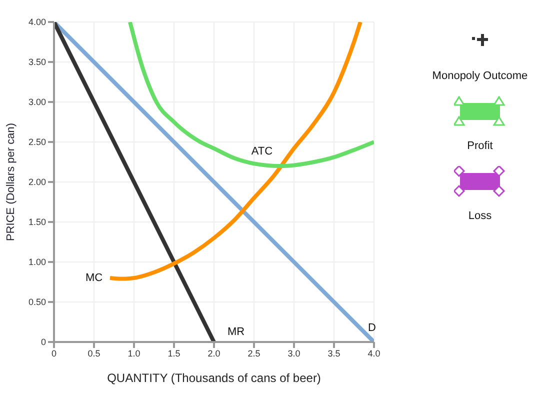  Describe the element at coordinates (134, 353) in the screenshot. I see `x-tick-label: 1.0` at that location.